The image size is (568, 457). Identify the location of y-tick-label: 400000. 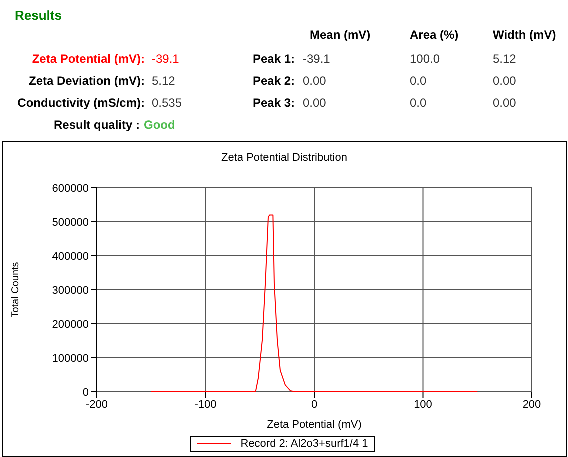
(70, 256).